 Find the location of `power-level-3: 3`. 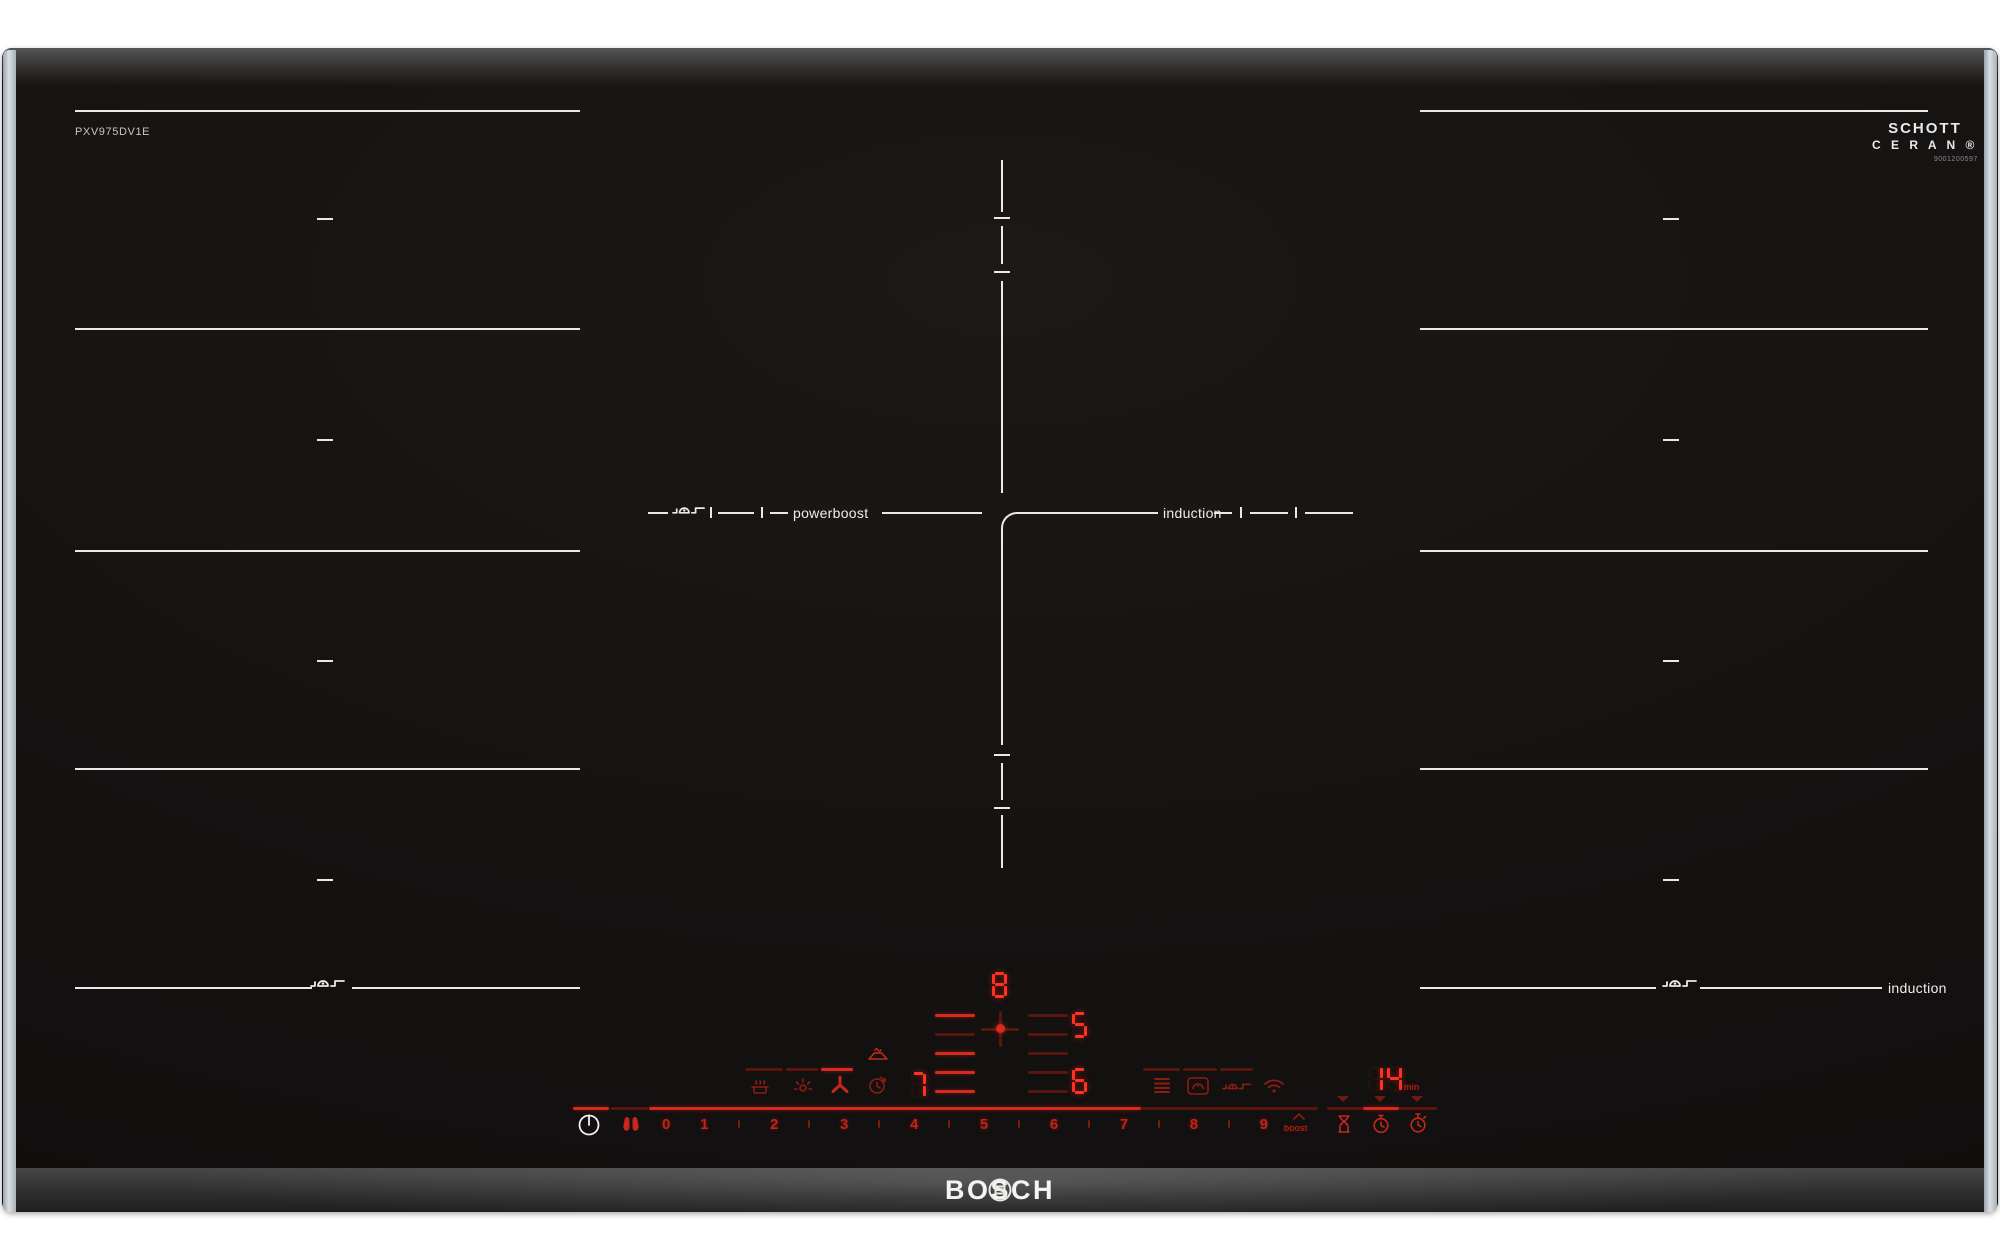

power-level-3: 3 is located at coordinates (844, 1124).